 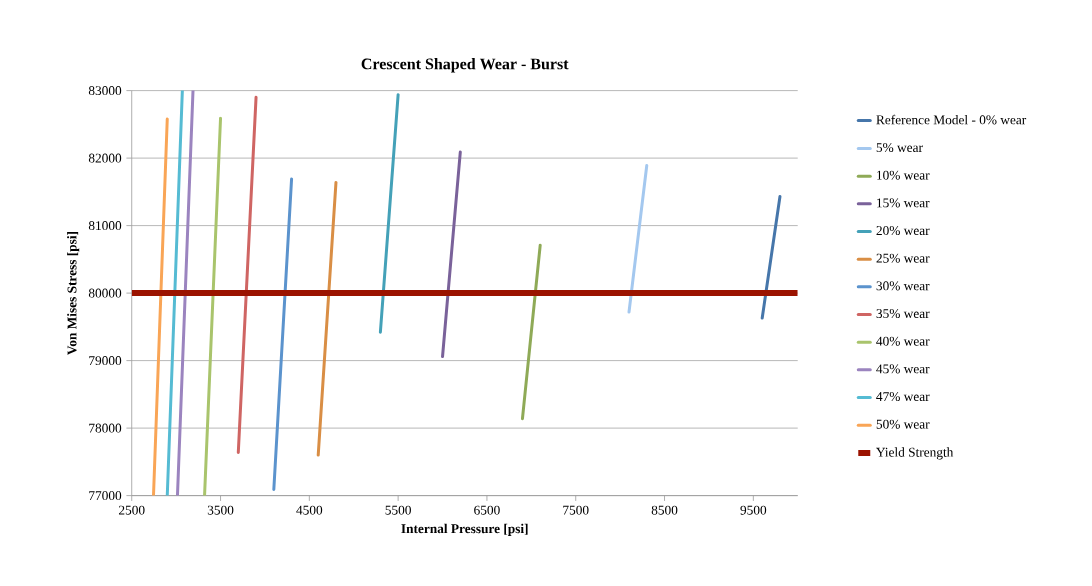 What do you see at coordinates (309, 510) in the screenshot?
I see `x-tick-label: 4500` at bounding box center [309, 510].